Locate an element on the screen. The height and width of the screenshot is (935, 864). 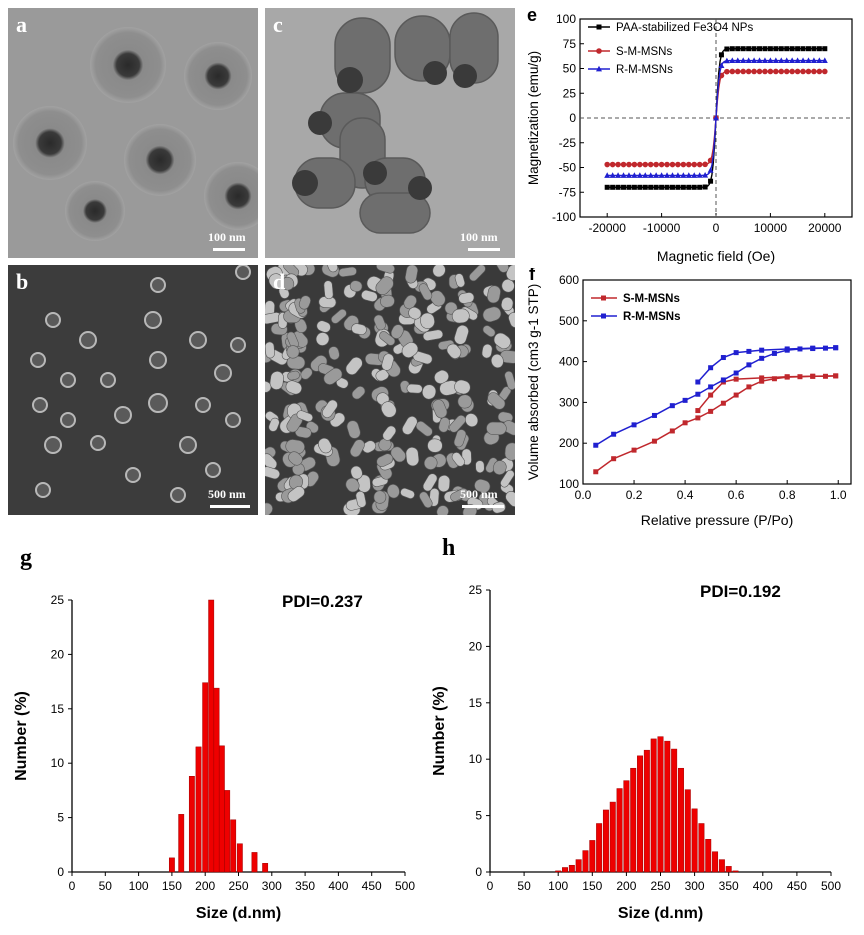
x-axis-label: Size (d.nm) is located at coordinates (660, 913).